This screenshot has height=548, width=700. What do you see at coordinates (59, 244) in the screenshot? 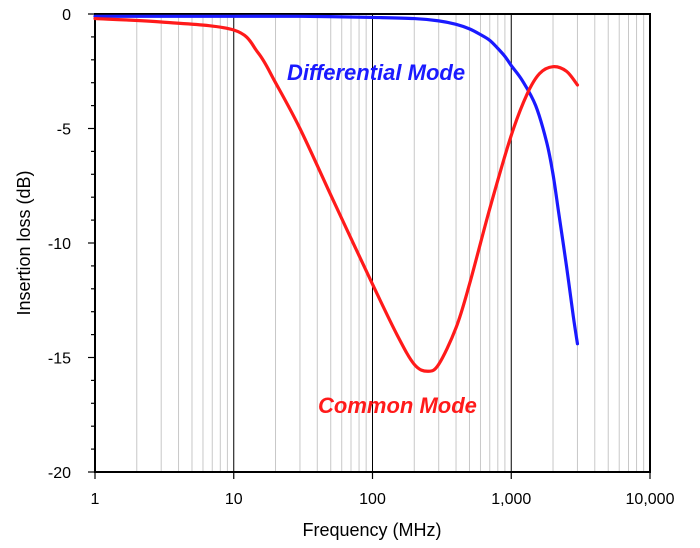
I see `y-tick-label: -10` at bounding box center [59, 244].